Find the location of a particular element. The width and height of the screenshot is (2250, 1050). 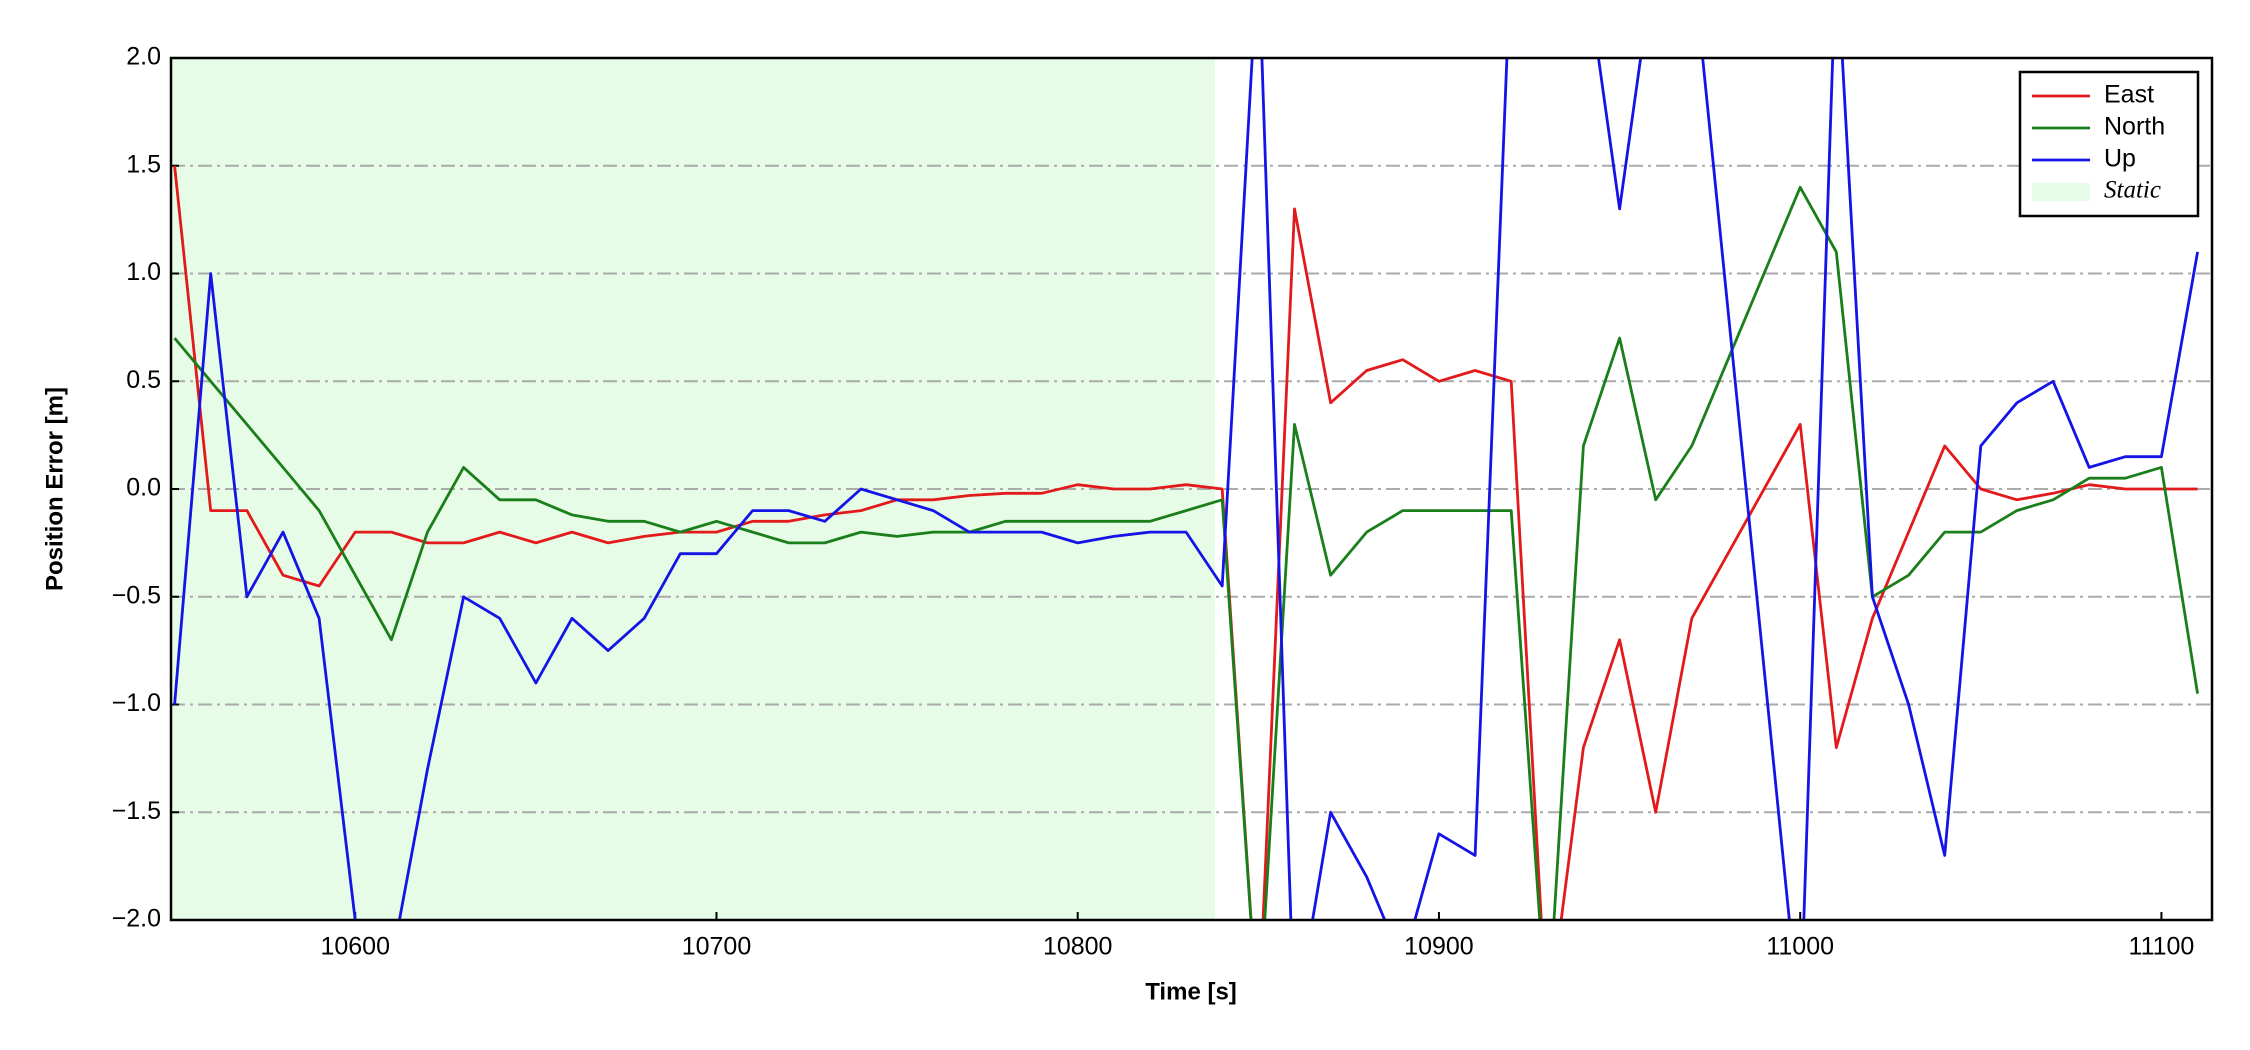

legend-label: East is located at coordinates (2129, 95).